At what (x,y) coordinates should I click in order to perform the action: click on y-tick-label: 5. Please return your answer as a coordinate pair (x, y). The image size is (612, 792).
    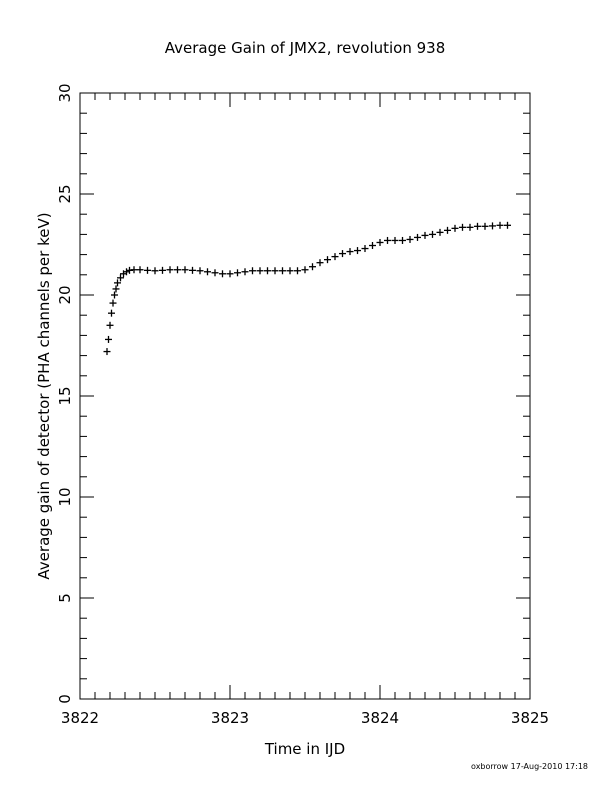
    Looking at the image, I should click on (65, 598).